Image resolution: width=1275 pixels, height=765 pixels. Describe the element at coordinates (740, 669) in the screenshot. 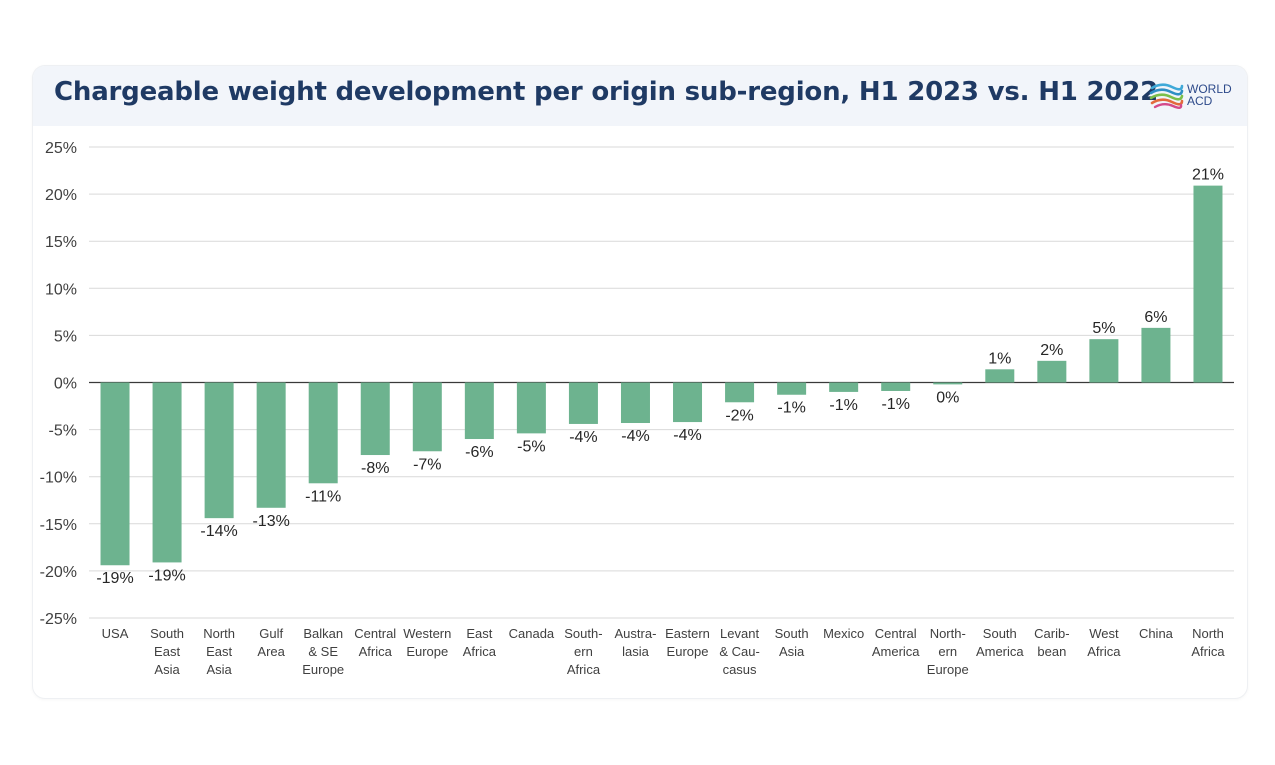

I see `category-label-line: casus` at that location.